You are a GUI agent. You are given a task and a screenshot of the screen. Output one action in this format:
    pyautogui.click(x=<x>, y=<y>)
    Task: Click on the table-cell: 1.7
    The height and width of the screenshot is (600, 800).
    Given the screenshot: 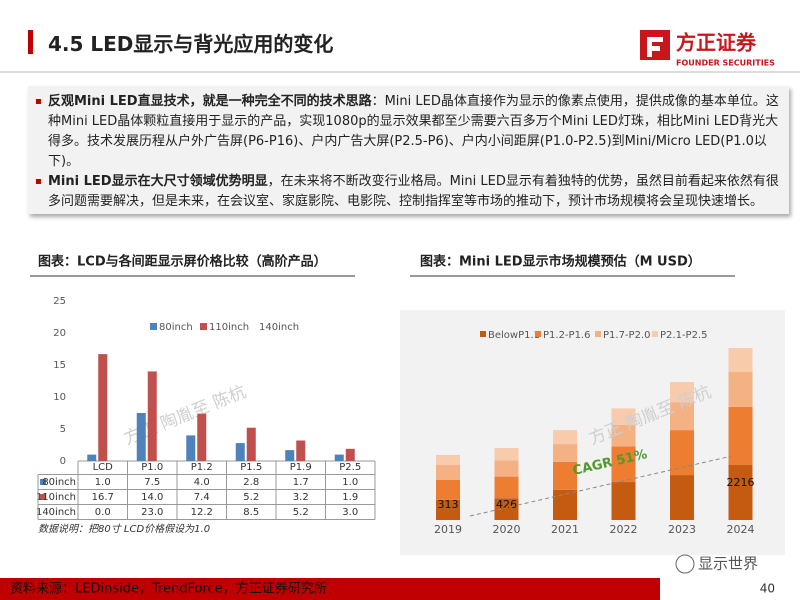 What is the action you would take?
    pyautogui.click(x=301, y=482)
    